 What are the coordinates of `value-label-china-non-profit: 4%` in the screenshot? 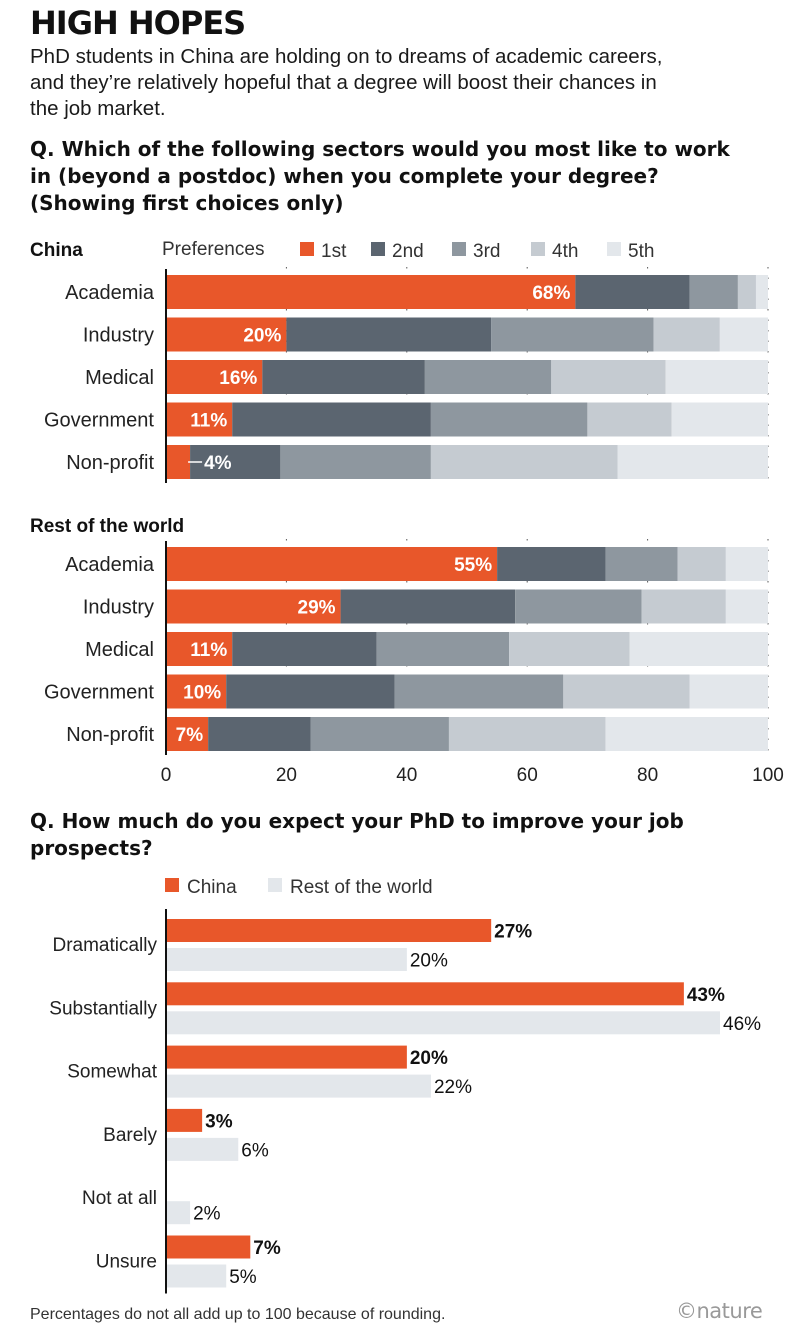 It's located at (218, 463).